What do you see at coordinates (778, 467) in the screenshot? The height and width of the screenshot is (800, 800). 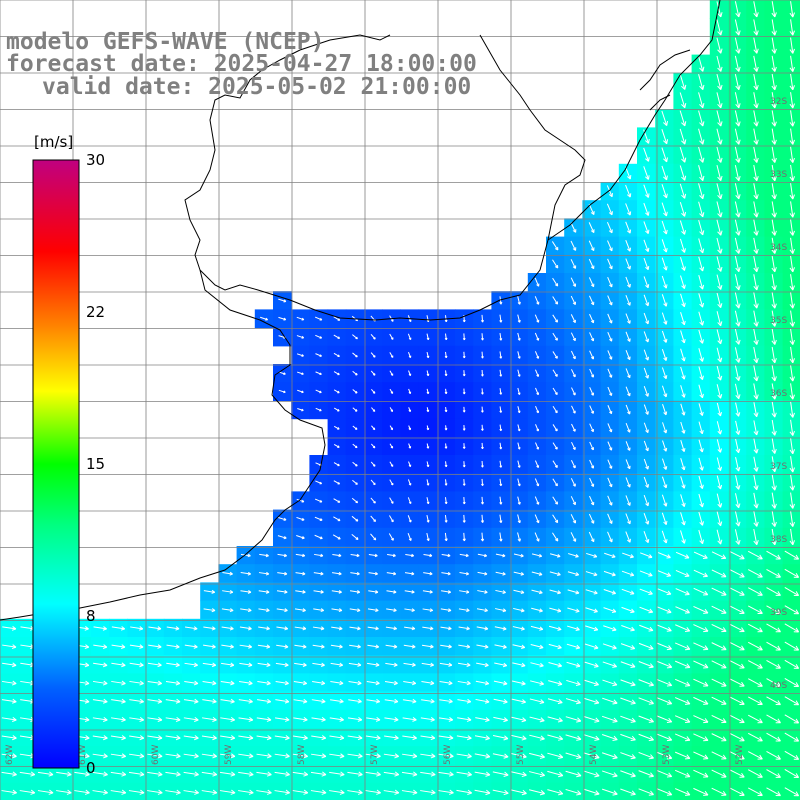 I see `latitude-label: 37S` at bounding box center [778, 467].